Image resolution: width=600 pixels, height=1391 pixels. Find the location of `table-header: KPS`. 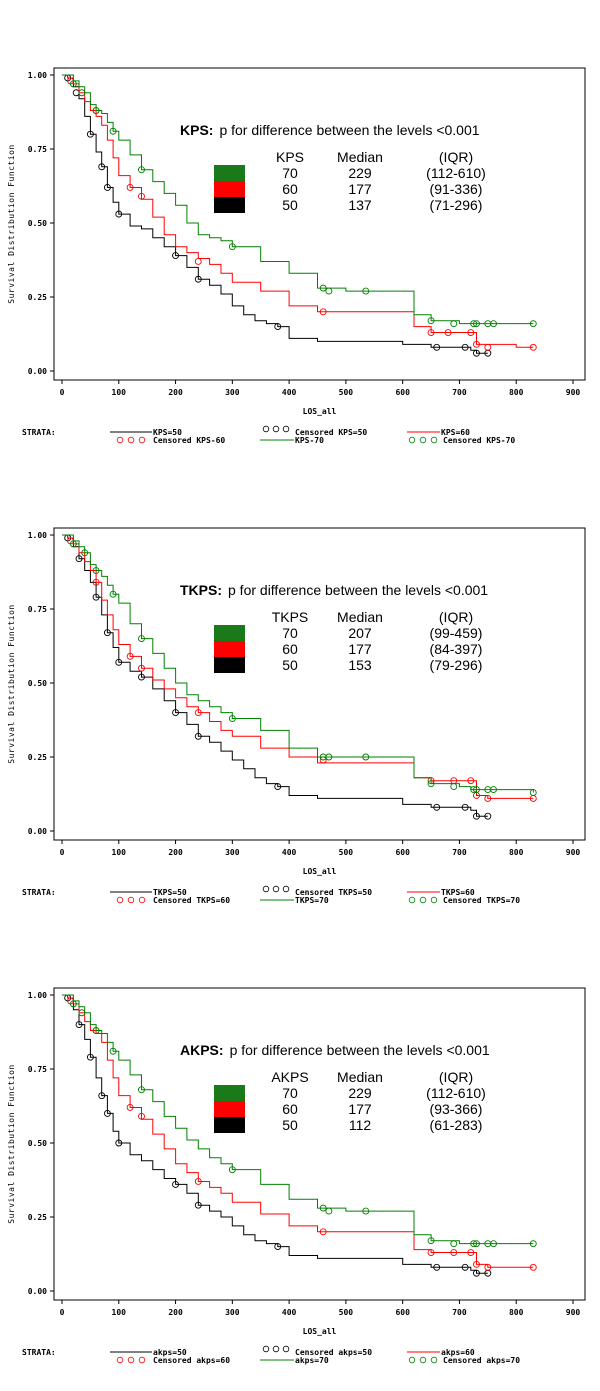

table-header: KPS is located at coordinates (290, 157).